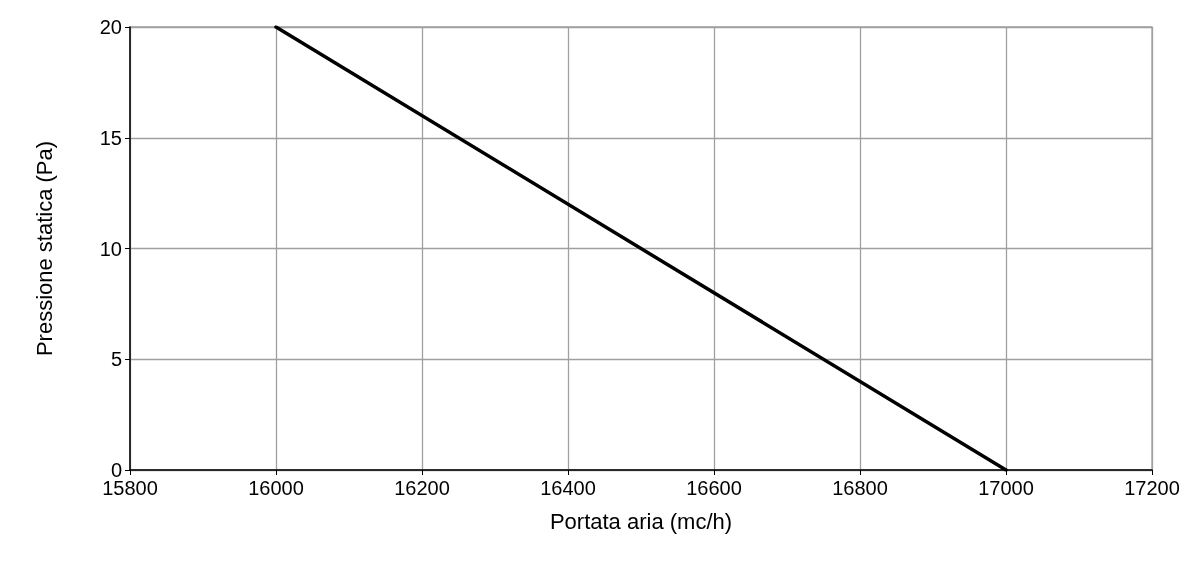 Image resolution: width=1202 pixels, height=575 pixels. Describe the element at coordinates (641, 521) in the screenshot. I see `x-axis-title: Portata aria (mc/h)` at that location.